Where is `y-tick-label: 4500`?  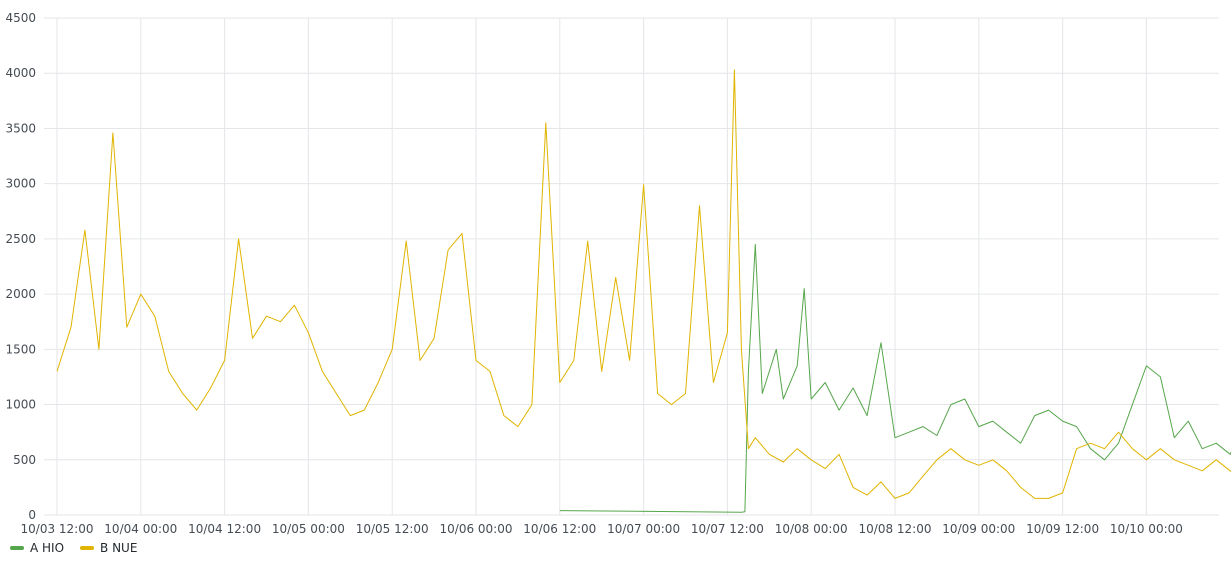 y-tick-label: 4500 is located at coordinates (20, 18).